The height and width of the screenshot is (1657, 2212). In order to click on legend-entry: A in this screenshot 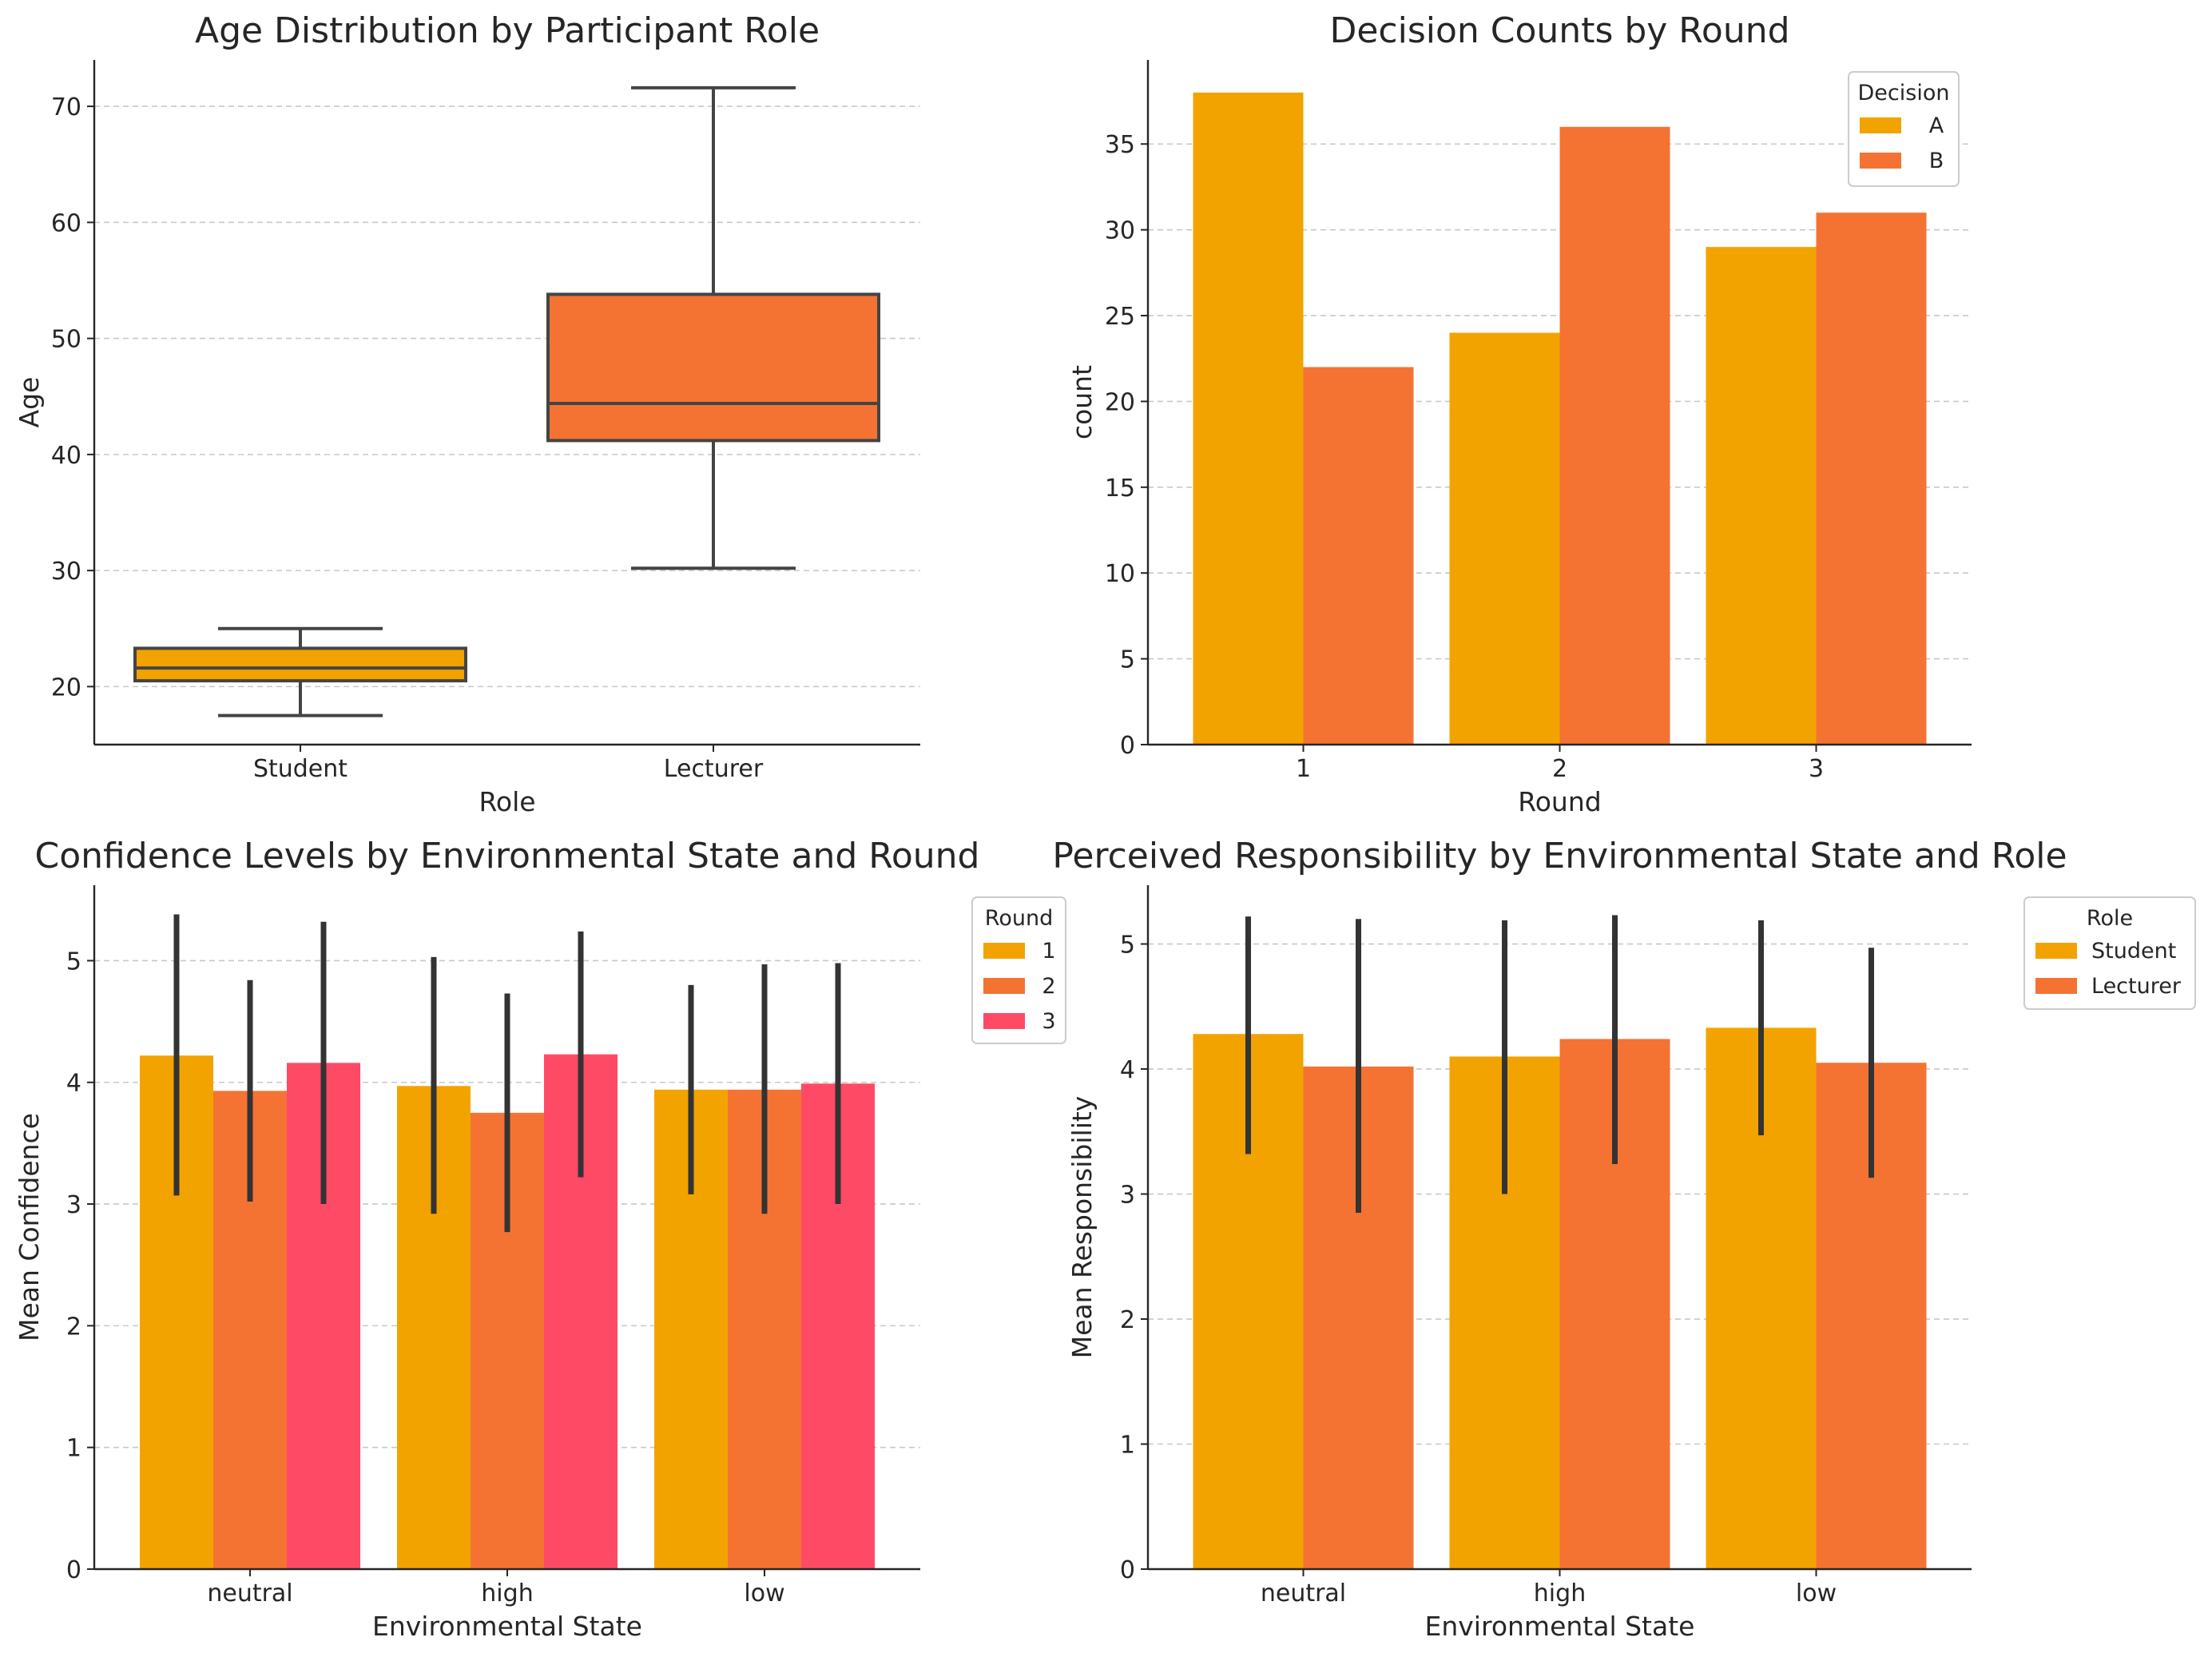, I will do `click(1937, 126)`.